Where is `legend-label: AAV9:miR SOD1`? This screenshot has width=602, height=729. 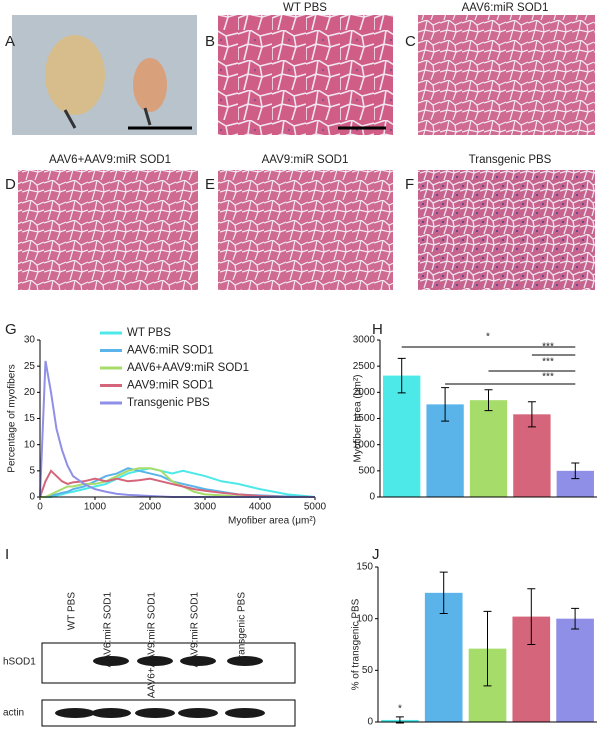 legend-label: AAV9:miR SOD1 is located at coordinates (170, 386).